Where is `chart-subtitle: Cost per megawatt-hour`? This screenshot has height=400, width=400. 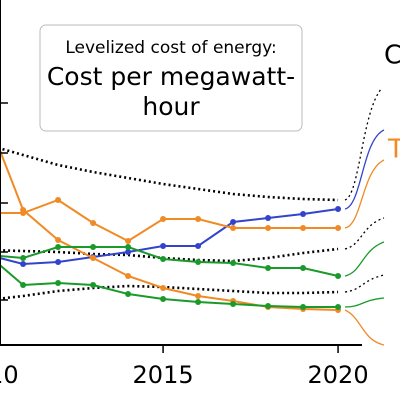
chart-subtitle: Cost per megawatt-hour is located at coordinates (171, 91).